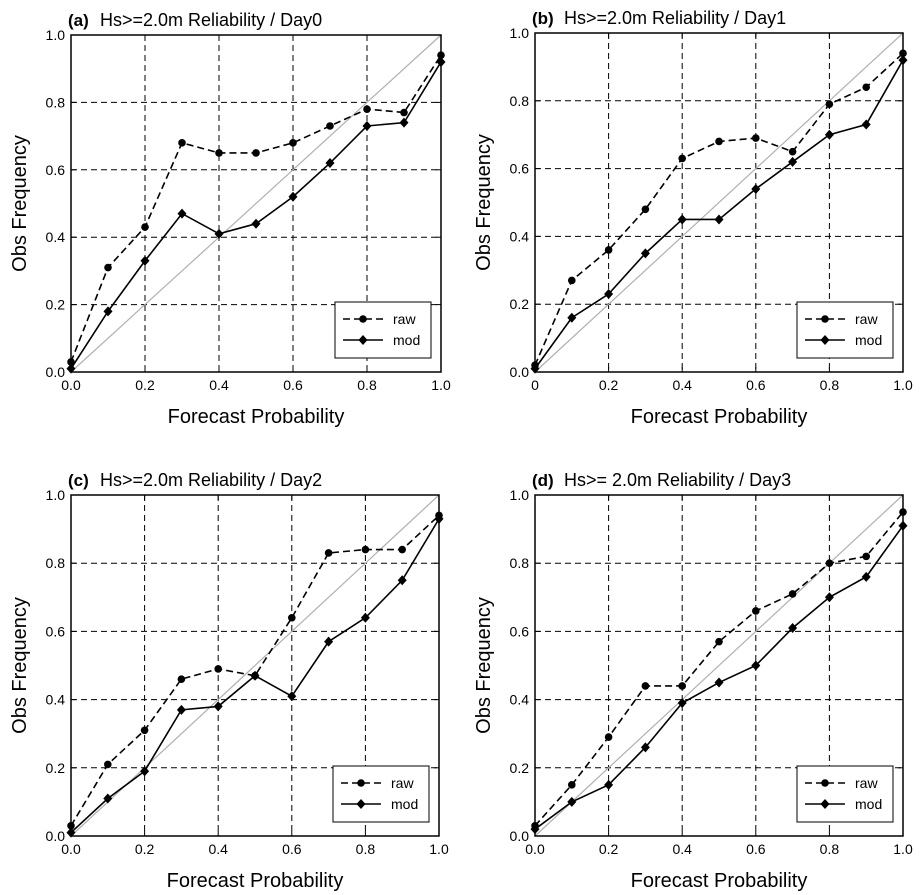 The height and width of the screenshot is (895, 920). Describe the element at coordinates (211, 20) in the screenshot. I see `chart-title: Hs>=2.0m Reliability / Day0` at that location.